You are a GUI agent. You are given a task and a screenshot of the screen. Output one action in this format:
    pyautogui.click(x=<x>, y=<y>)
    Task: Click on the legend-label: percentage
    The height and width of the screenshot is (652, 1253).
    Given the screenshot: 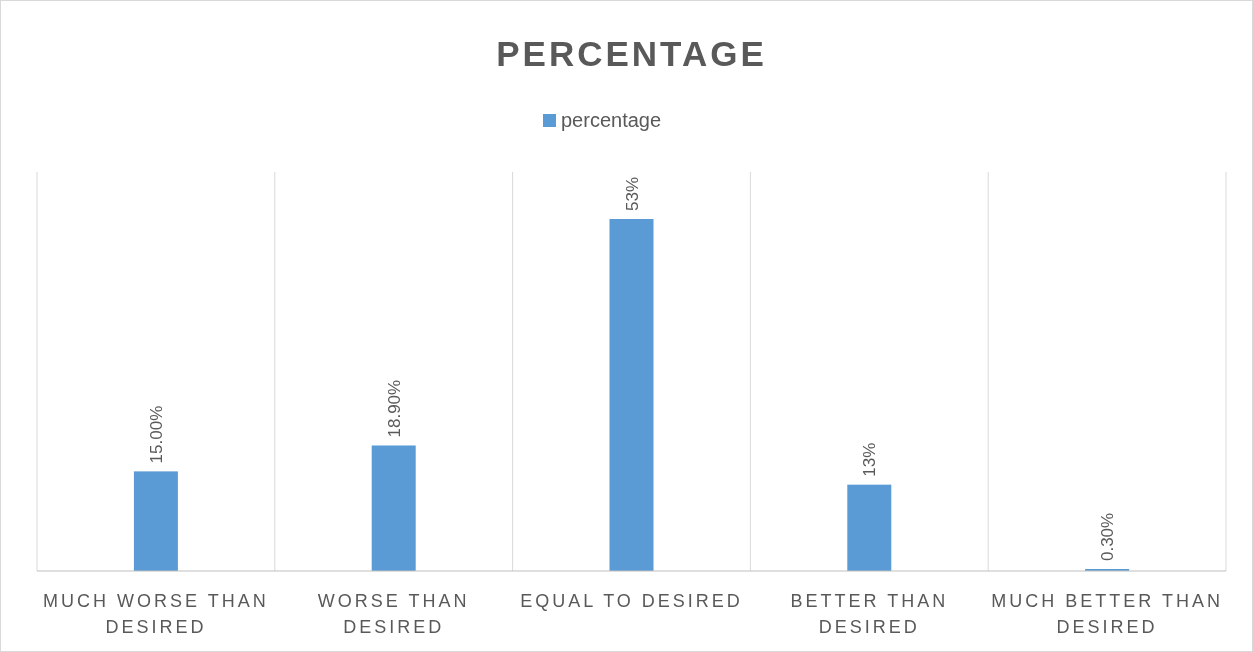 What is the action you would take?
    pyautogui.click(x=611, y=120)
    